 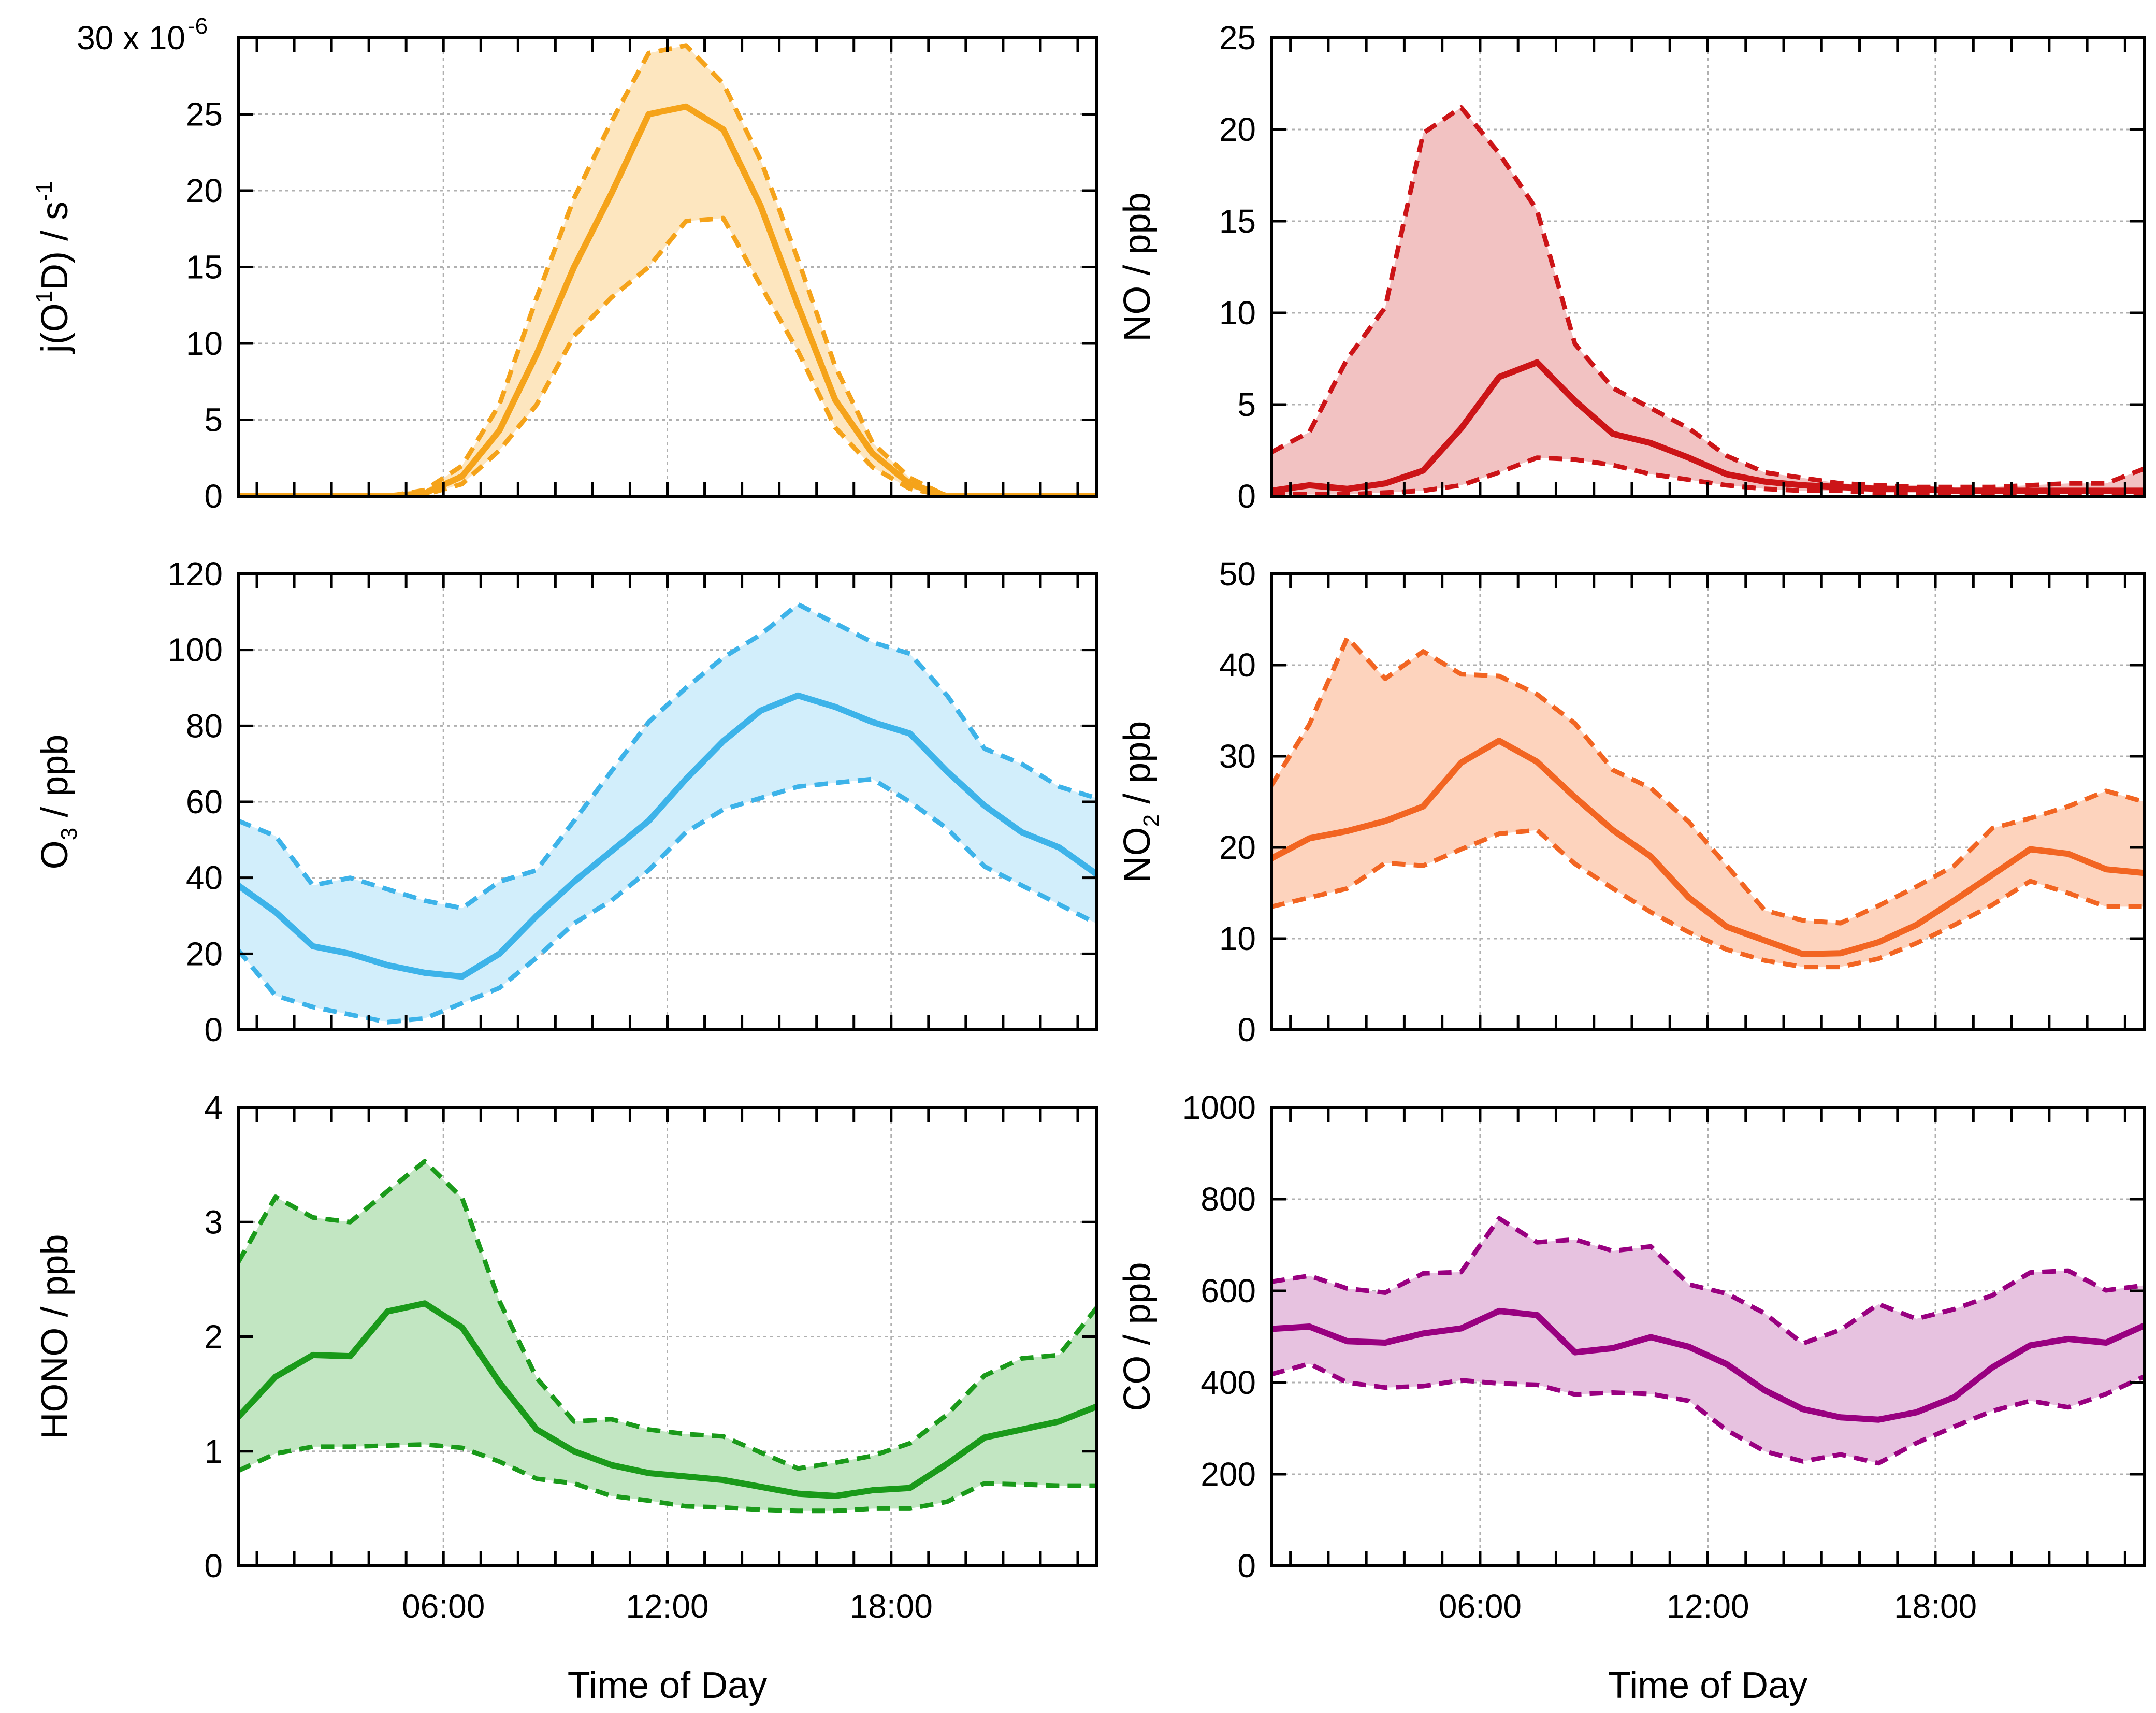 What do you see at coordinates (1137, 266) in the screenshot?
I see `y-axis-title: NO / ppb` at bounding box center [1137, 266].